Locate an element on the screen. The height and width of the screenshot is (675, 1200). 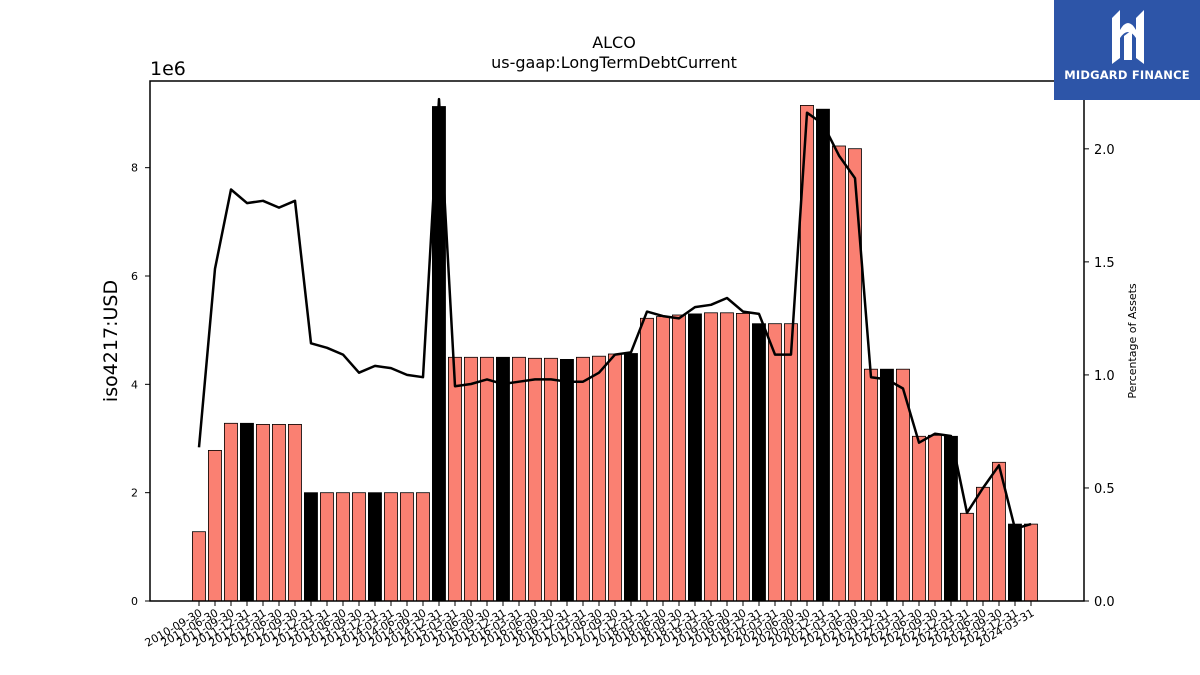
y2-axis-label: Percentage of Assets is located at coordinates (1132, 341).